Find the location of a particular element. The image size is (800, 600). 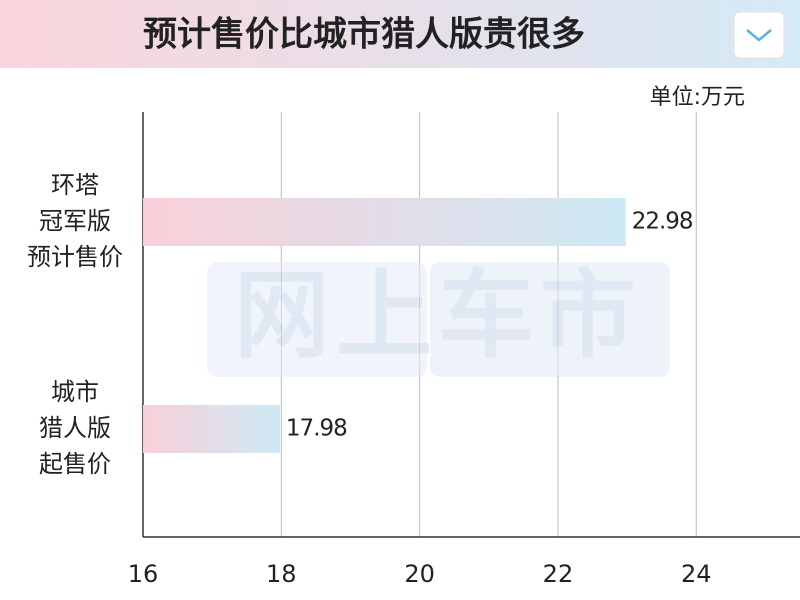

y-tick-label: 冠军版 is located at coordinates (75, 221).